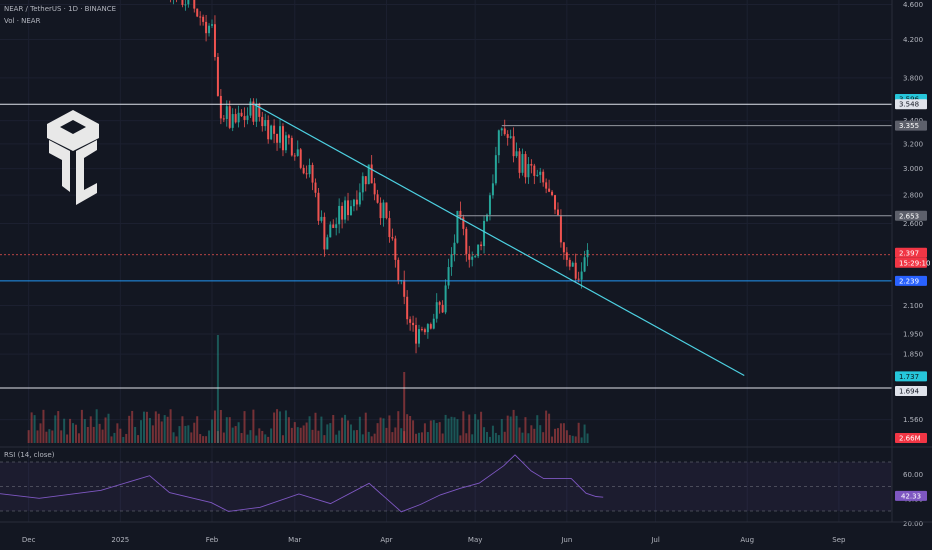  Describe the element at coordinates (466, 532) in the screenshot. I see `time-axis: Dec 2025 Feb Mar Apr May Jun Jul Aug Sep` at that location.